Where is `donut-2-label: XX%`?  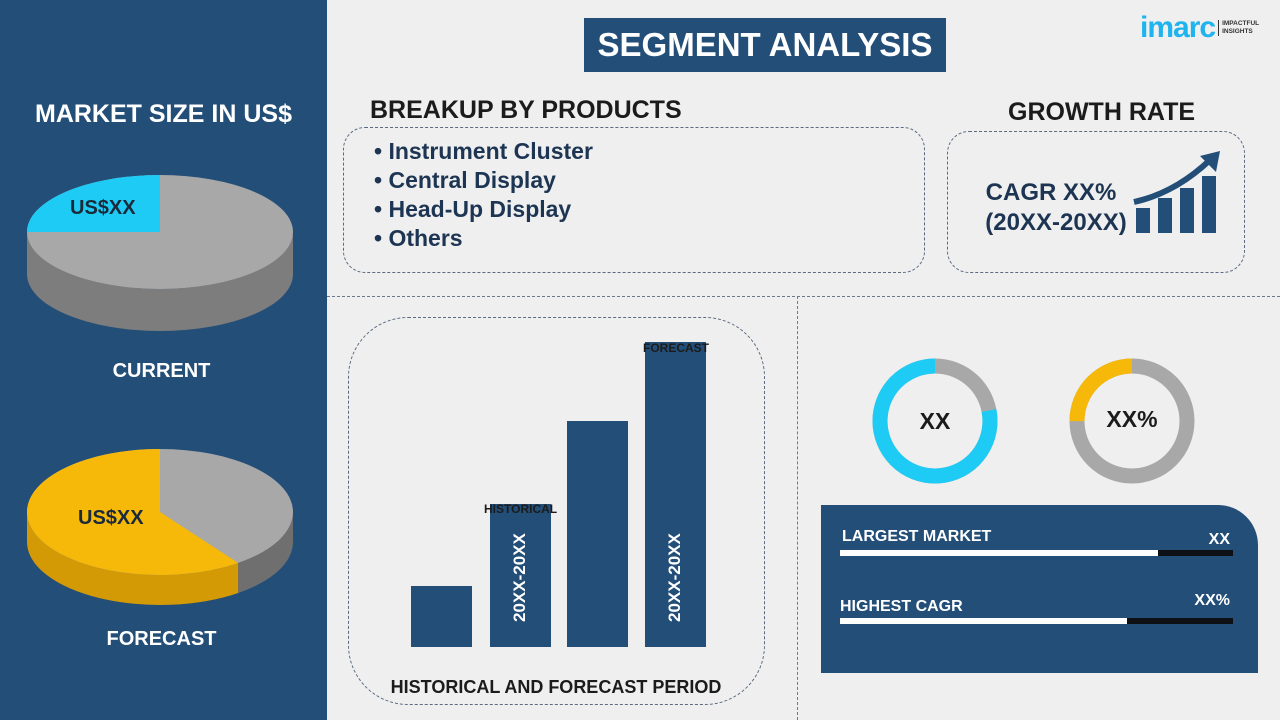 donut-2-label: XX% is located at coordinates (1132, 419).